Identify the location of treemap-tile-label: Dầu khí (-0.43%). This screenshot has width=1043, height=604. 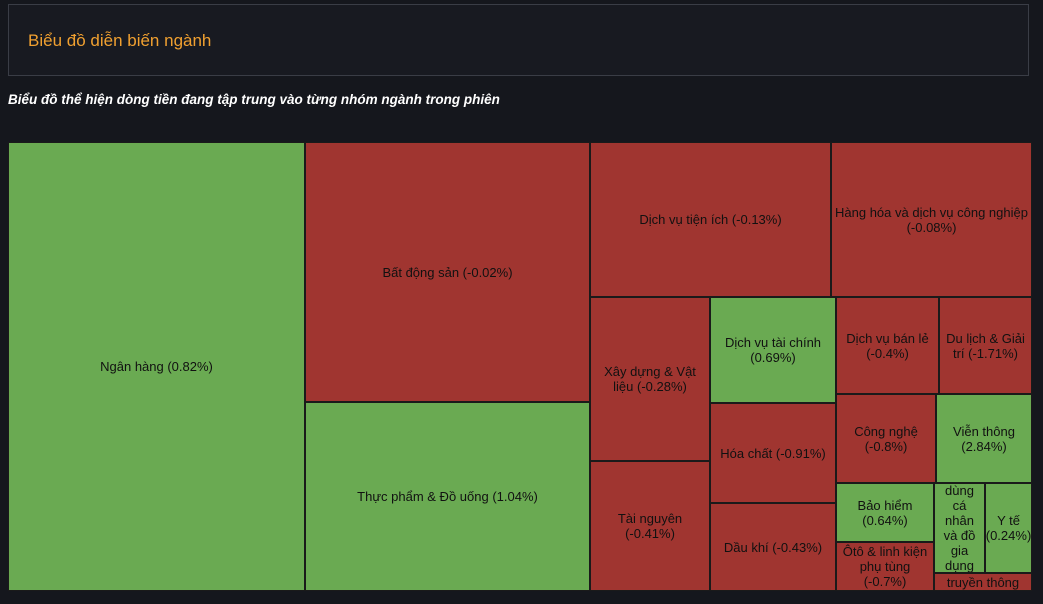
(773, 547).